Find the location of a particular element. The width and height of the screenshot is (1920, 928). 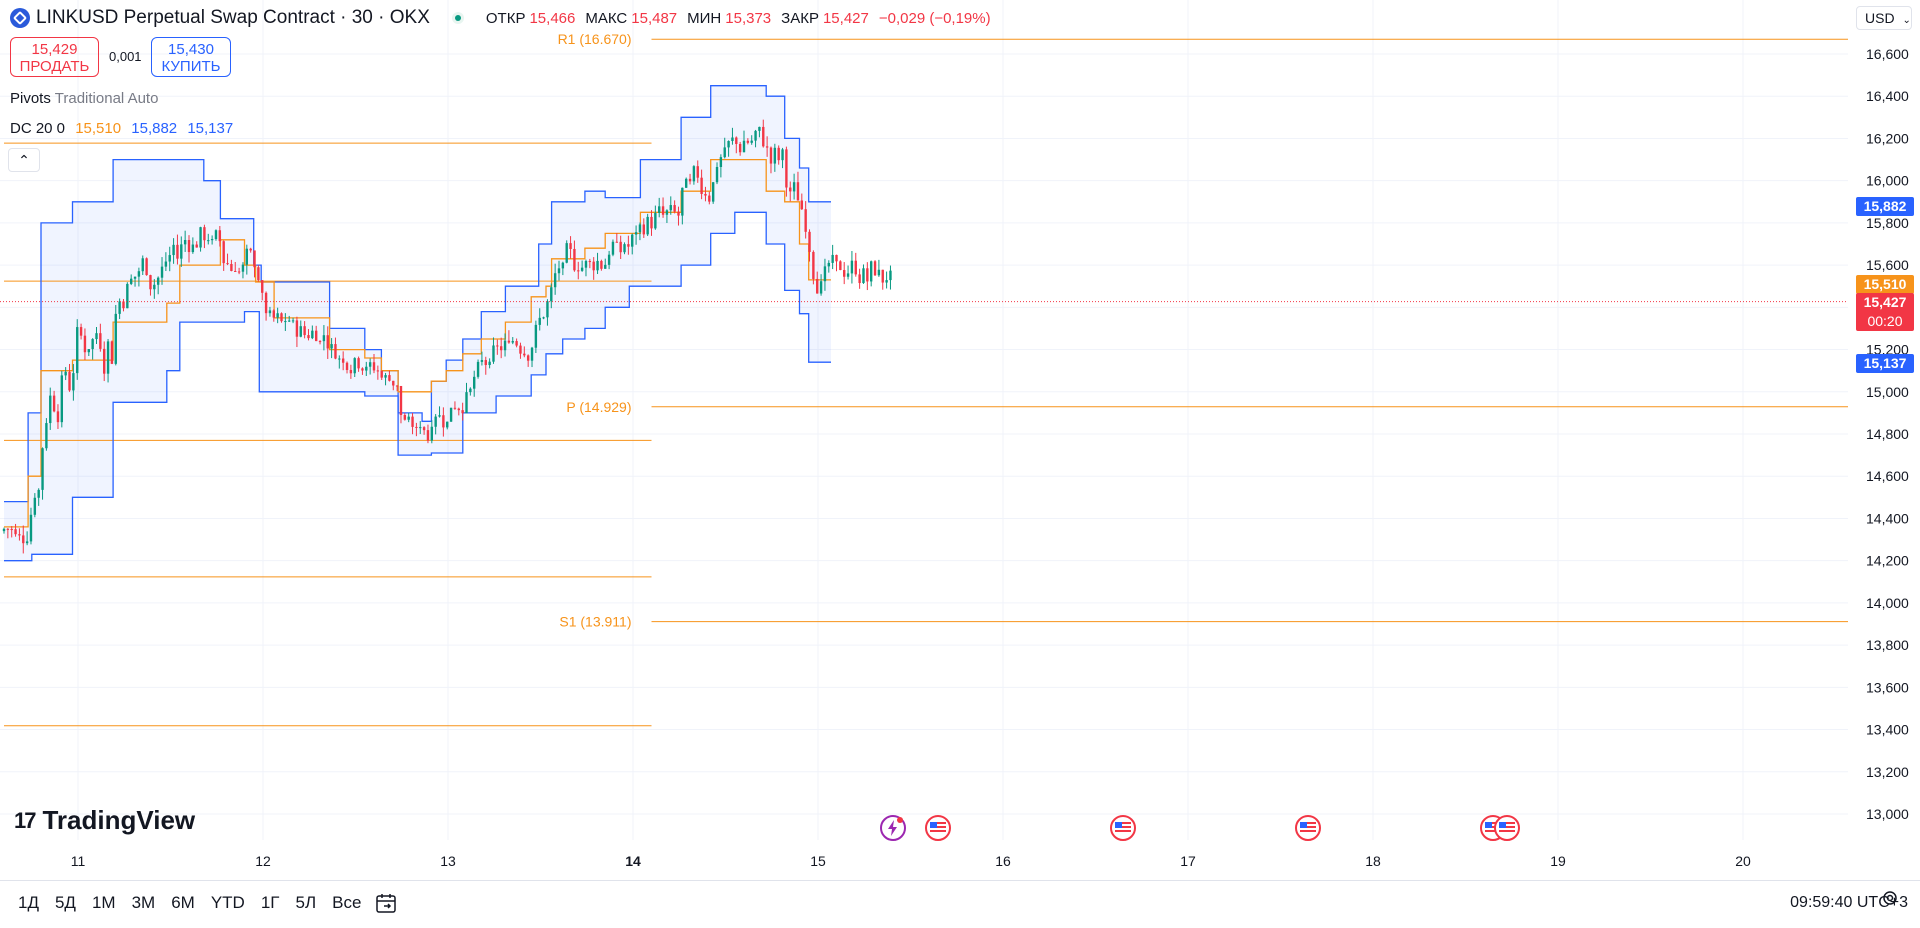

range-button: YTD is located at coordinates (227, 902).